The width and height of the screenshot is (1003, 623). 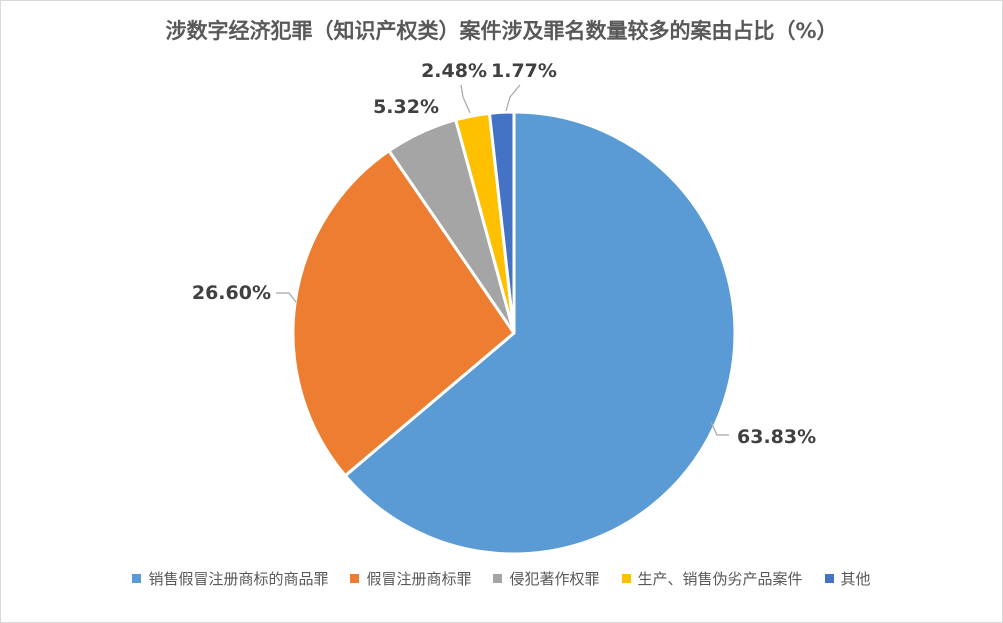 What do you see at coordinates (419, 579) in the screenshot?
I see `legend-label: 假冒注册商标罪` at bounding box center [419, 579].